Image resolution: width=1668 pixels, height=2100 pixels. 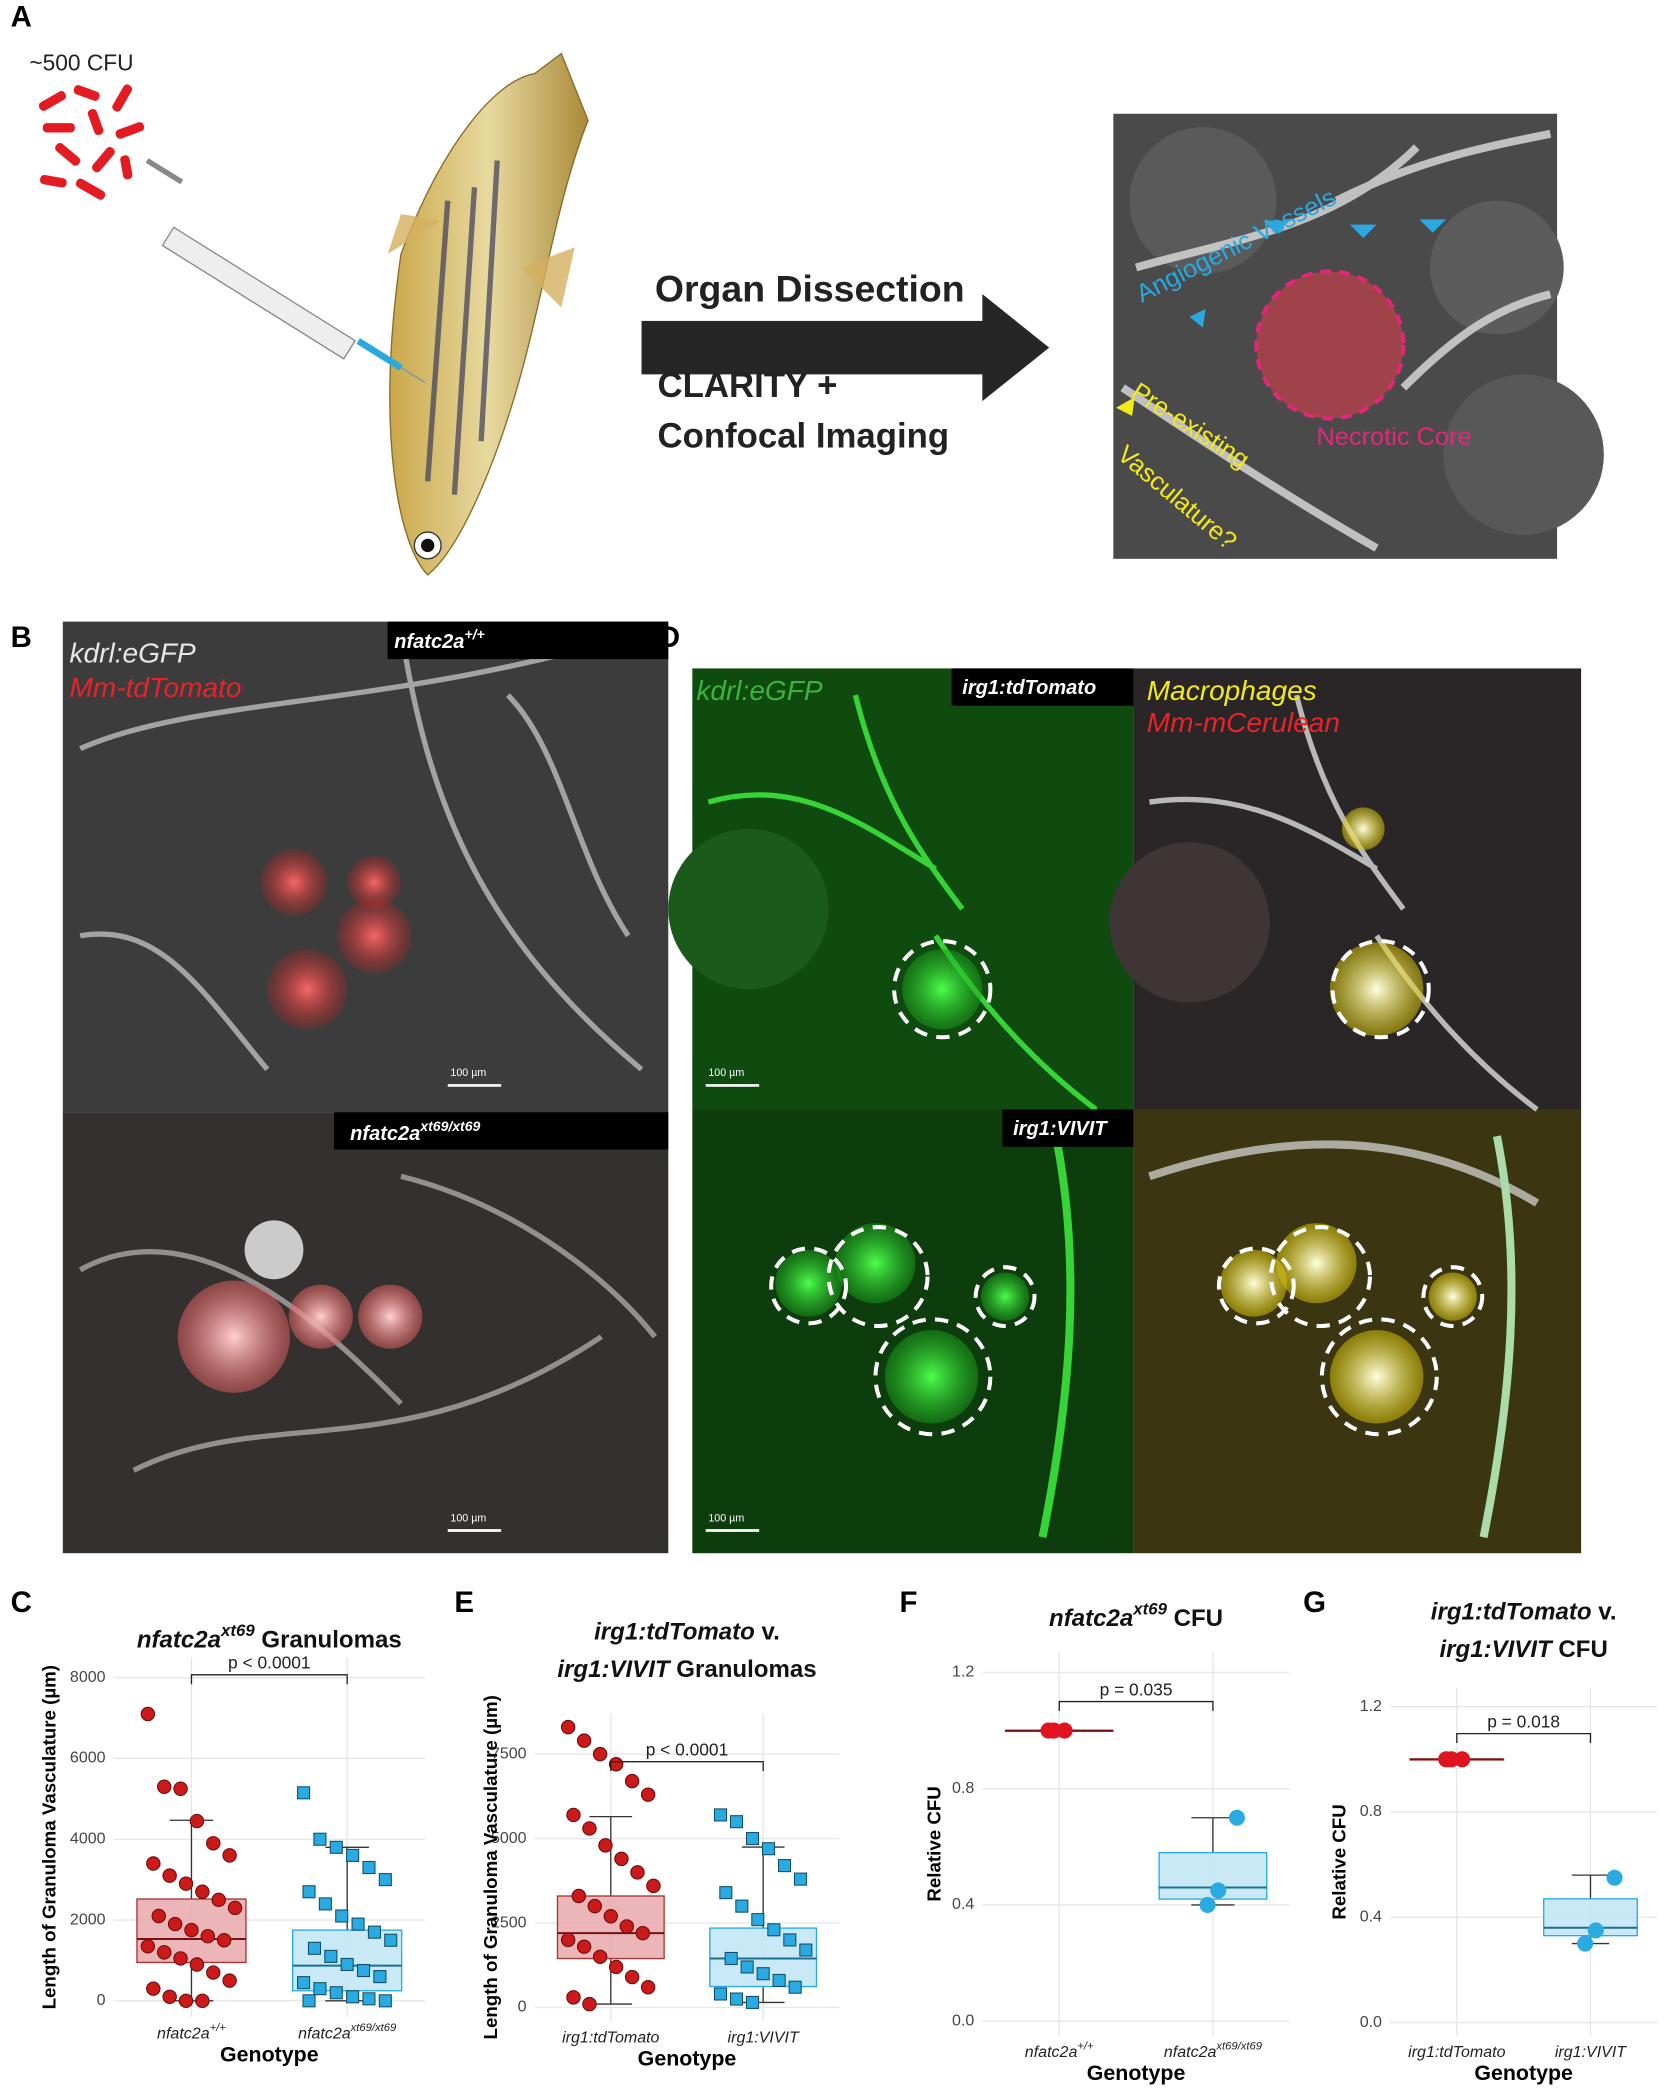 What do you see at coordinates (21, 17) in the screenshot?
I see `panel-label: A` at bounding box center [21, 17].